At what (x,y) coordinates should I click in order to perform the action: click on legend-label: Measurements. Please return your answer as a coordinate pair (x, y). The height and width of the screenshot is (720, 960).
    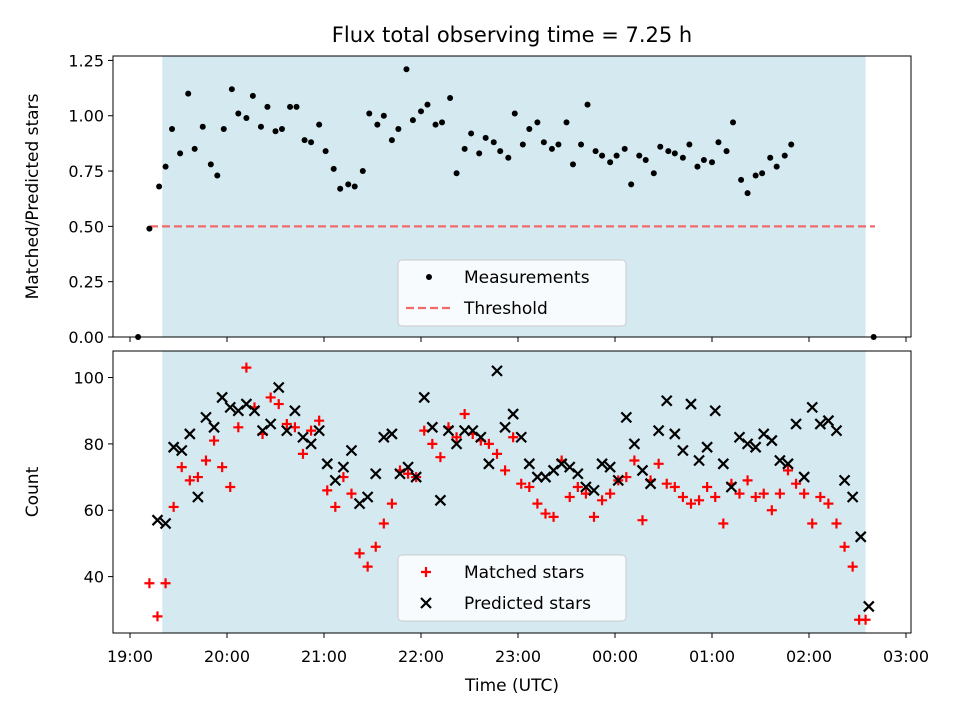
    Looking at the image, I should click on (527, 278).